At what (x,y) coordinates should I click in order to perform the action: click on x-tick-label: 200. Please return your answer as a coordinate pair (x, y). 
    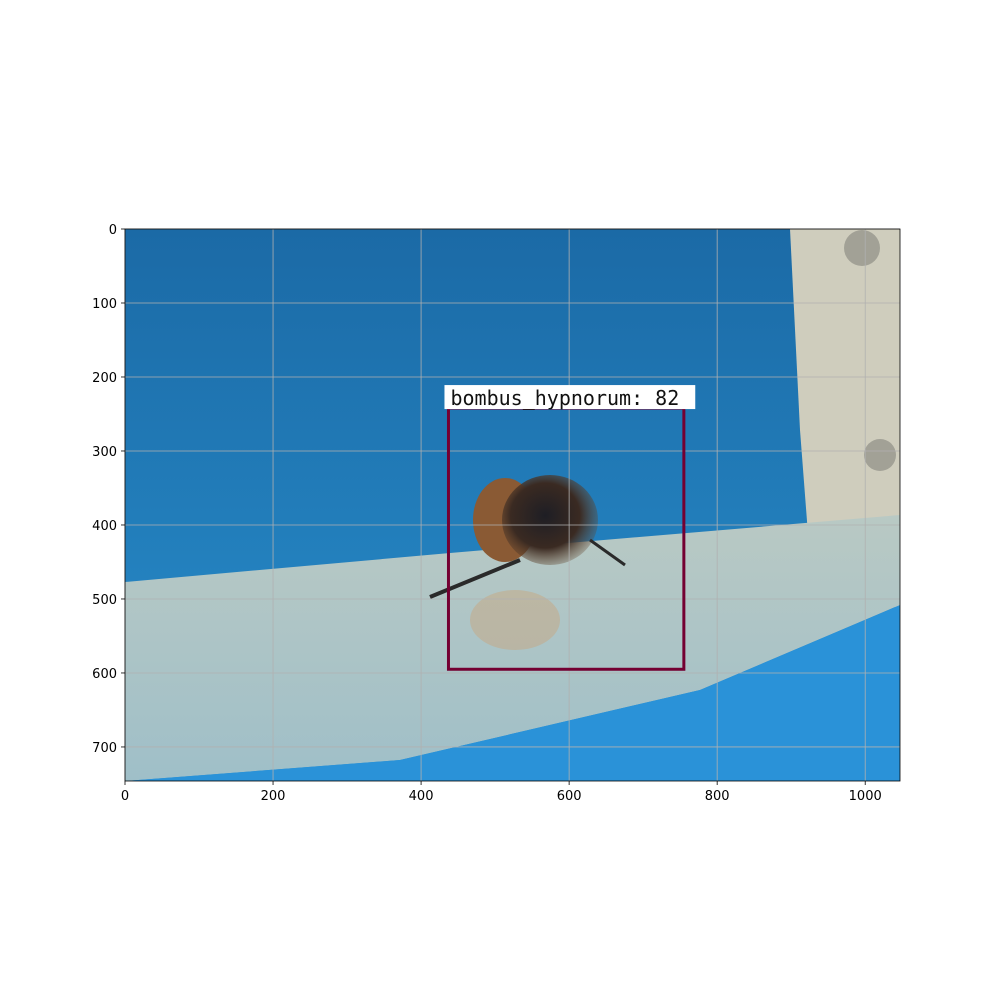
    Looking at the image, I should click on (273, 796).